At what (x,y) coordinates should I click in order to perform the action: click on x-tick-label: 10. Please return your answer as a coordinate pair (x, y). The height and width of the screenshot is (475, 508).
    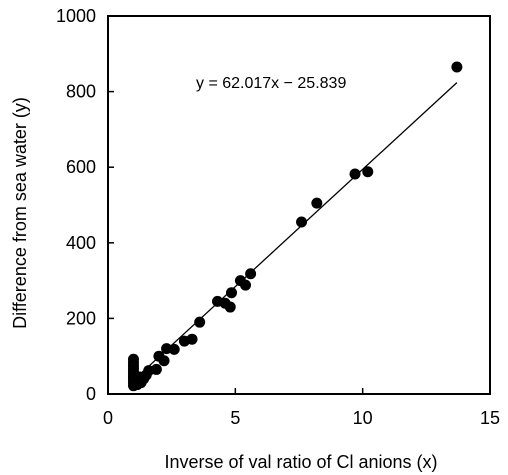
    Looking at the image, I should click on (363, 418).